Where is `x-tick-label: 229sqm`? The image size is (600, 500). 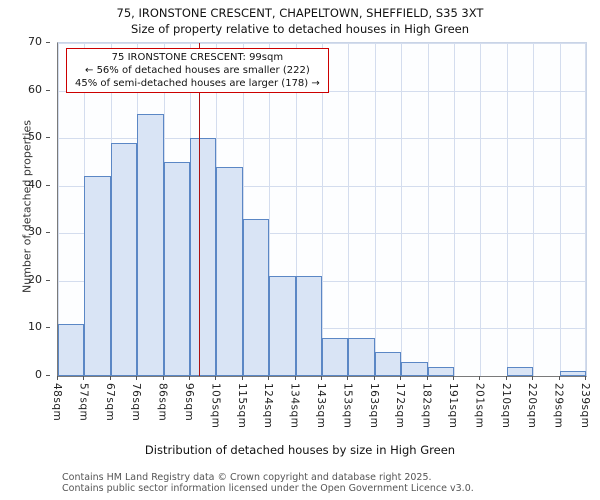 x-tick-label: 229sqm is located at coordinates (558, 406).